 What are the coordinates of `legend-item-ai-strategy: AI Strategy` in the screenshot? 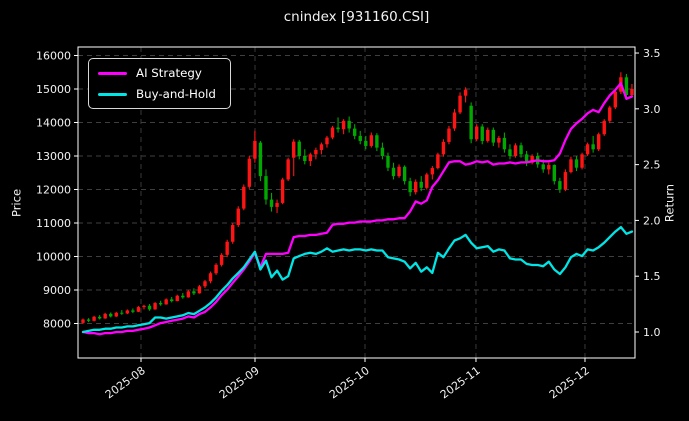 It's located at (157, 73).